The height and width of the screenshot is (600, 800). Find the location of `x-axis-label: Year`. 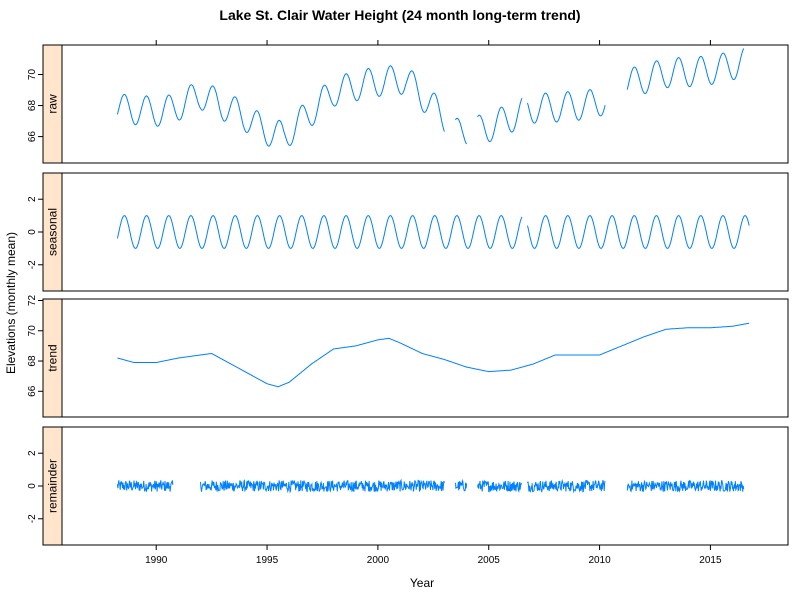

x-axis-label: Year is located at coordinates (422, 583).